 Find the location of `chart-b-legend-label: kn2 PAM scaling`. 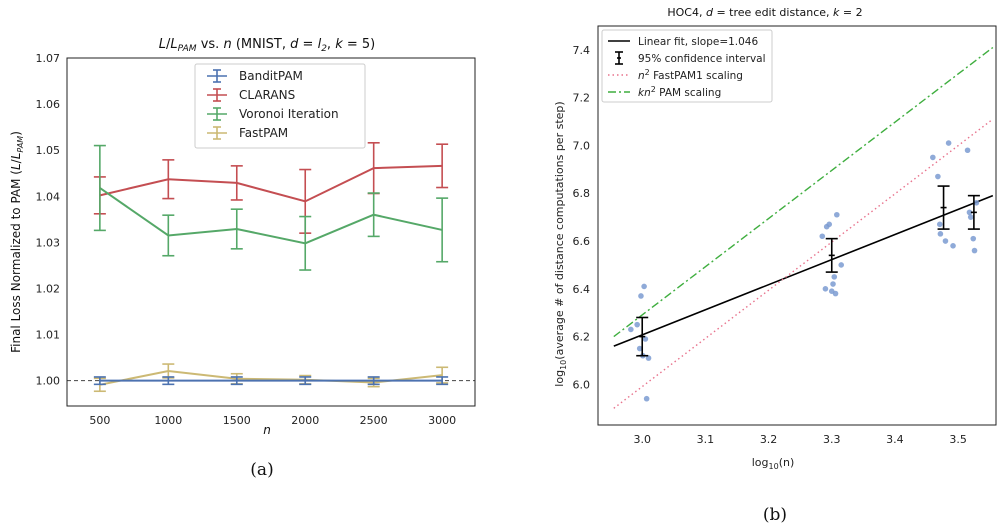

chart-b-legend-label: kn2 PAM scaling is located at coordinates (679, 92).